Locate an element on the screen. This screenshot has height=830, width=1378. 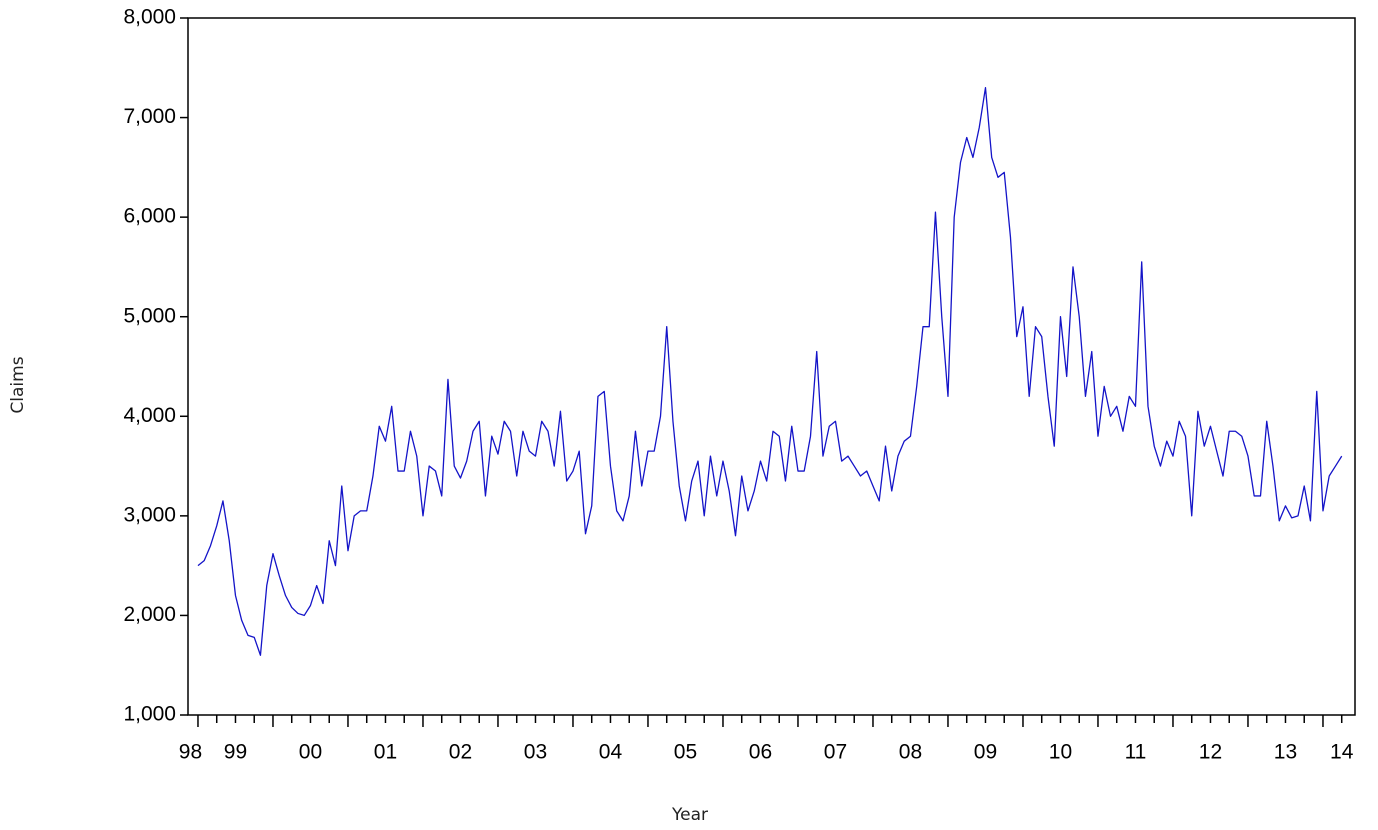
x-tick-label: 08 is located at coordinates (910, 752).